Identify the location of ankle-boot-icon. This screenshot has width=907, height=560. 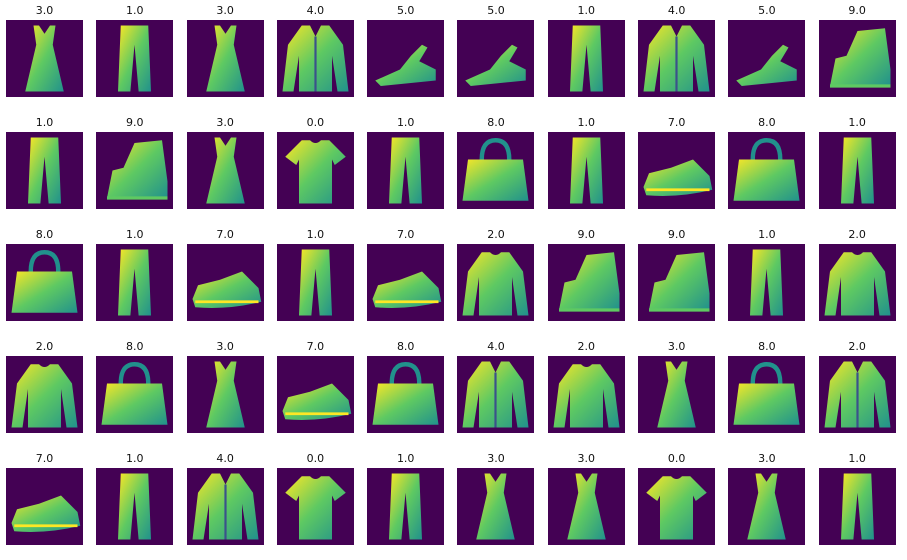
(135, 170).